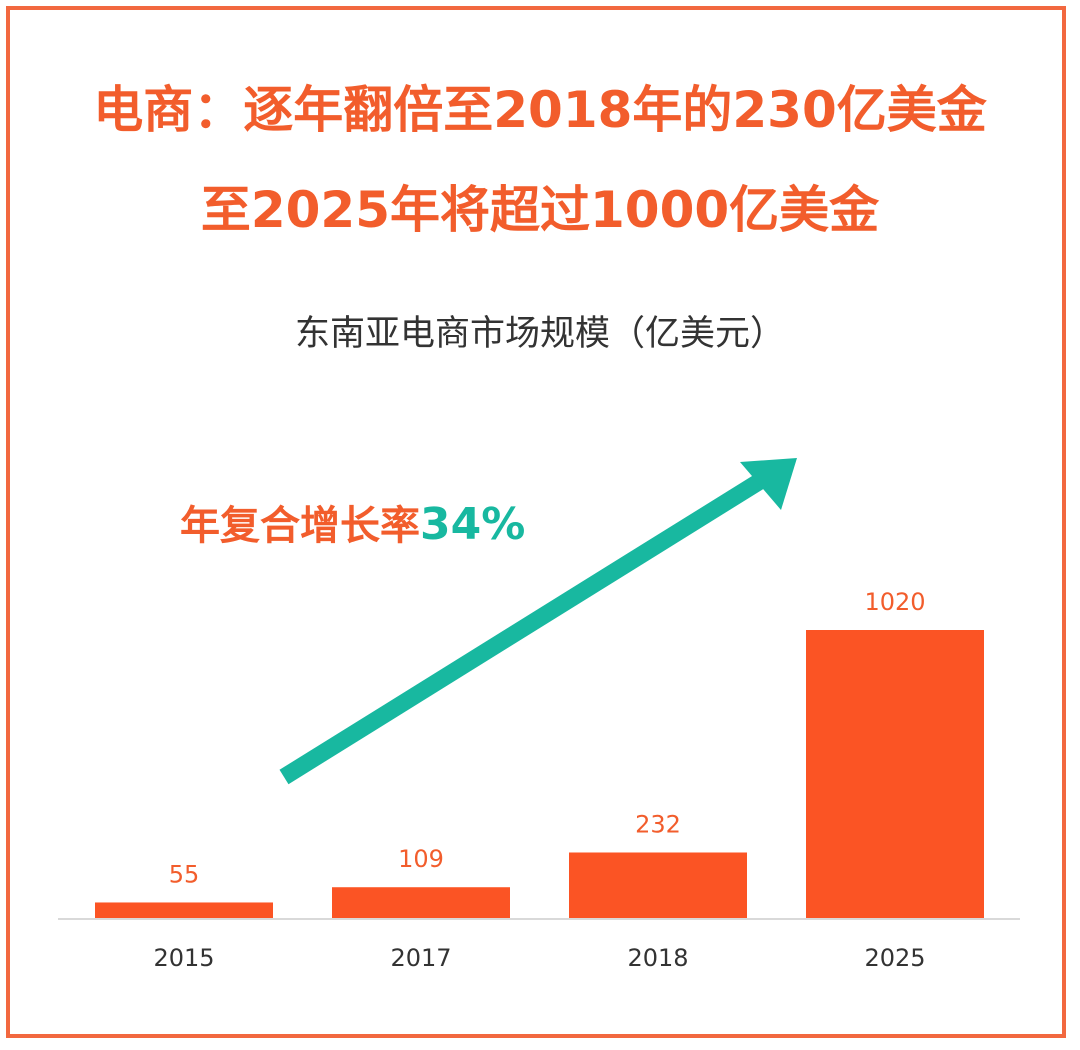  I want to click on bar-2015, so click(184, 910).